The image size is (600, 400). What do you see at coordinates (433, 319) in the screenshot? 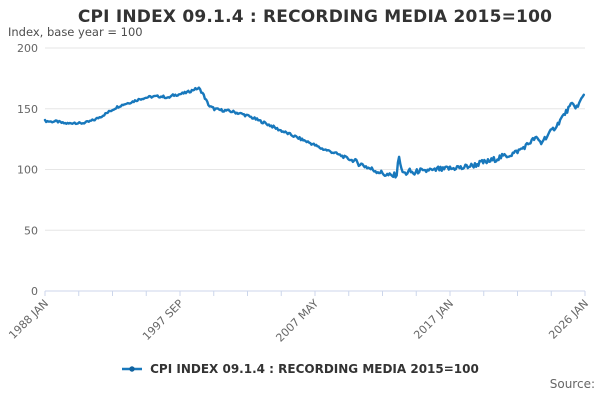
I see `x-axis-tick-label: 2017 JAN` at bounding box center [433, 319].